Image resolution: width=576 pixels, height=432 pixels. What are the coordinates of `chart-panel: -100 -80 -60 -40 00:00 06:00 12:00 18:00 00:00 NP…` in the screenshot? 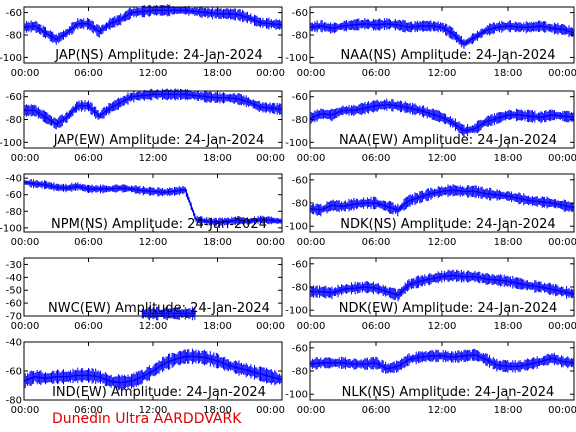 It's located at (142, 210).